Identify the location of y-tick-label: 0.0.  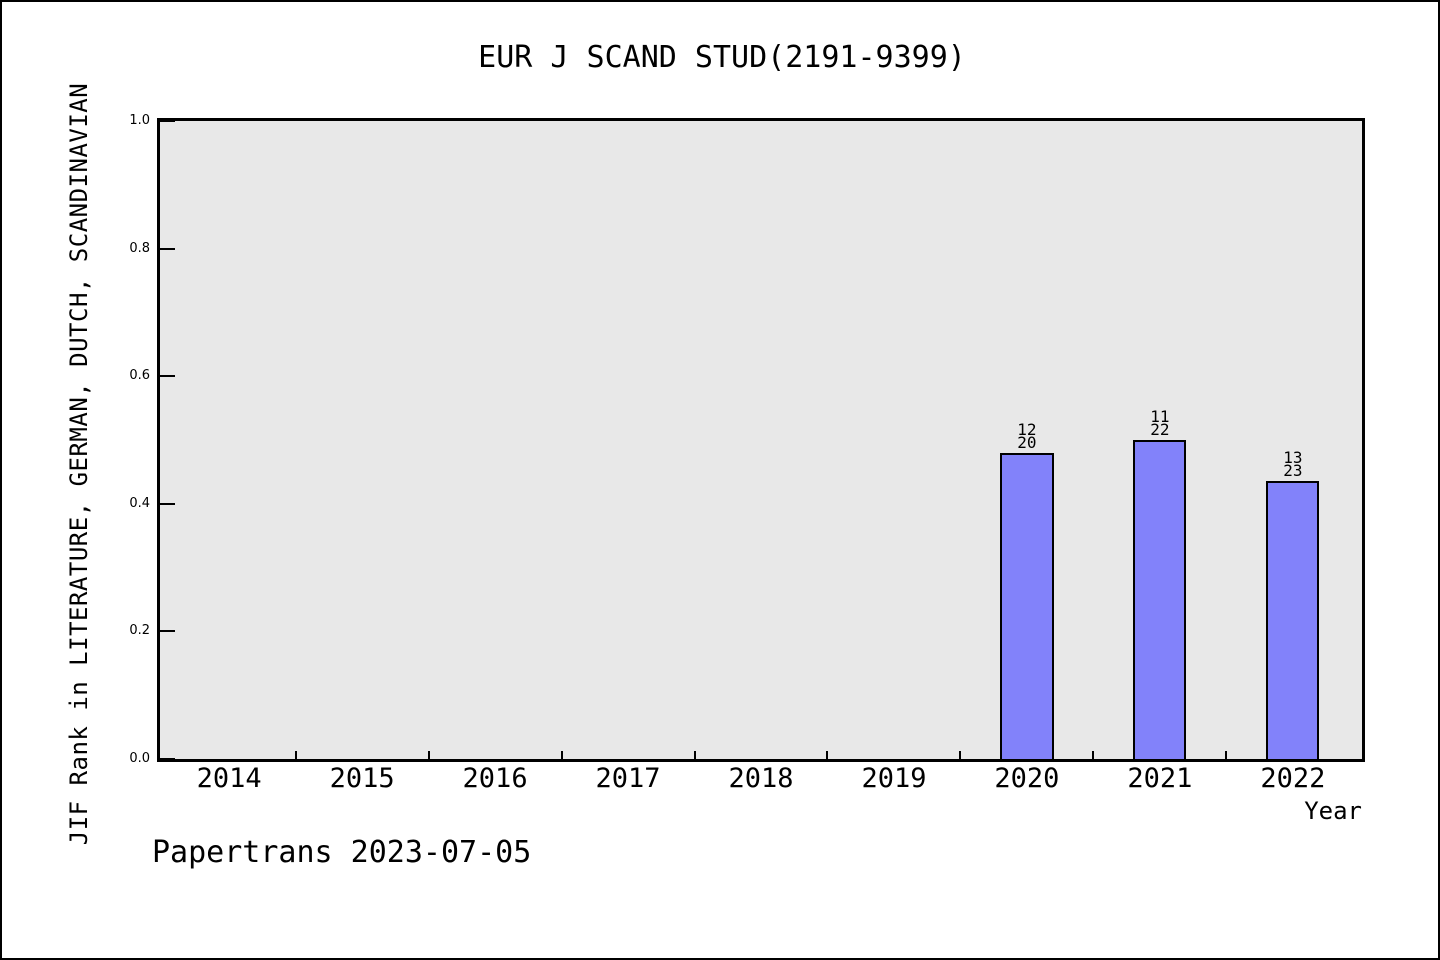
(139, 758).